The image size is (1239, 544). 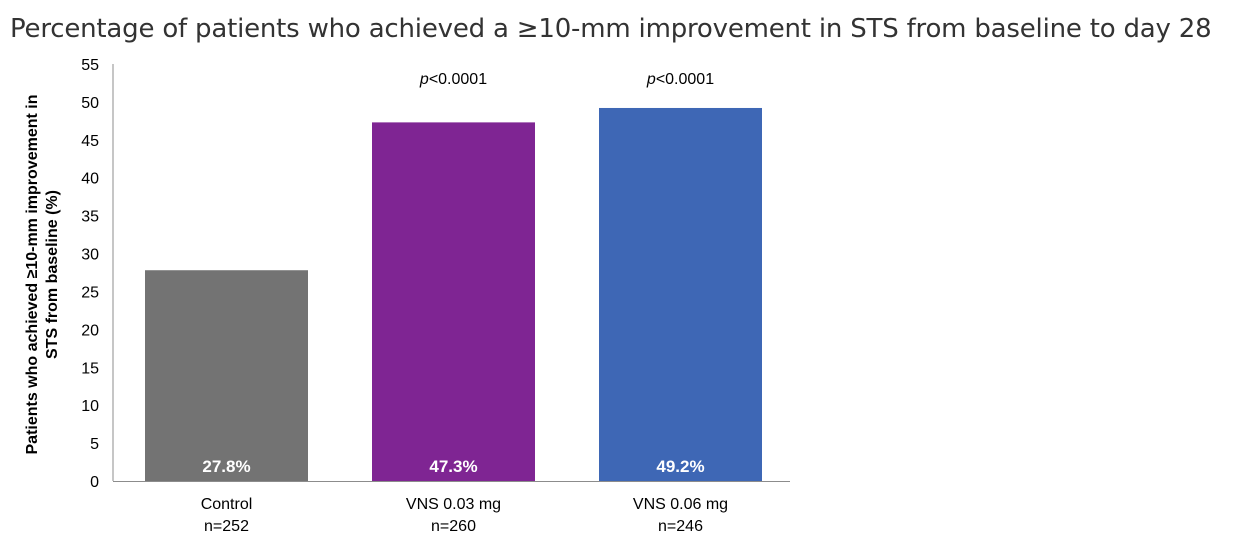 What do you see at coordinates (453, 301) in the screenshot?
I see `bar-vns-0-03-mg` at bounding box center [453, 301].